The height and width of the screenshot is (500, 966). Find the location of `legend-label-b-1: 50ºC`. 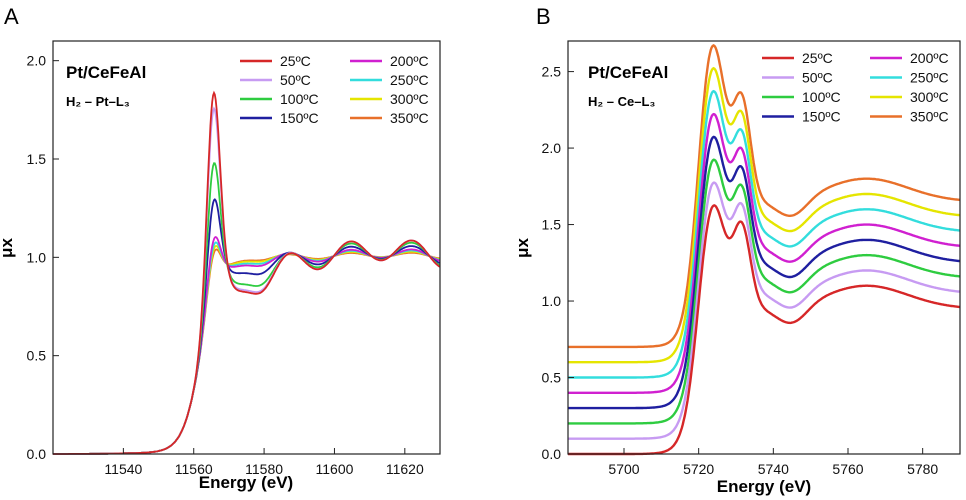

legend-label-b-1: 50ºC is located at coordinates (817, 78).